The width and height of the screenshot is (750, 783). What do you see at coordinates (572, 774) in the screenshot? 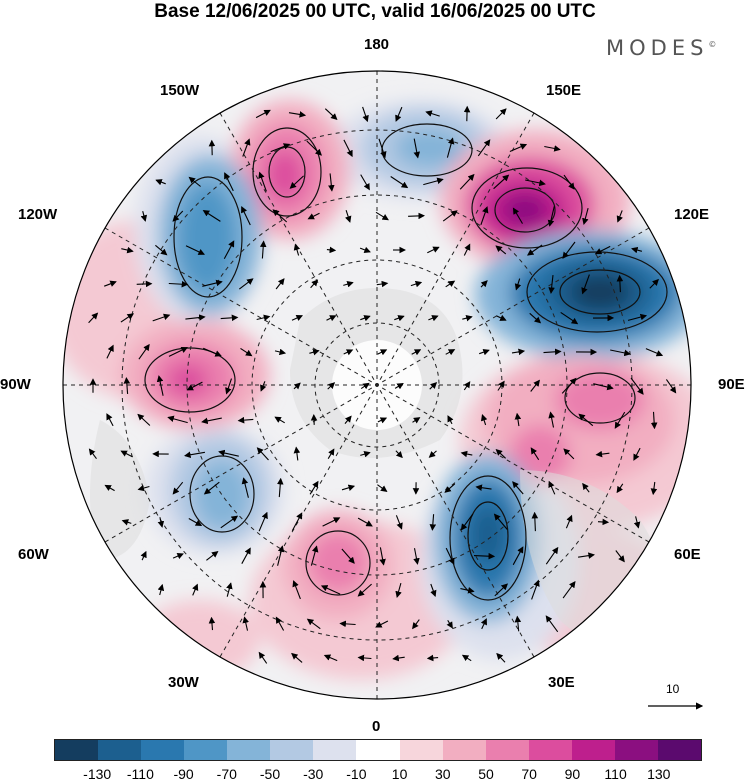
I see `colorbar-label: 90` at bounding box center [572, 774].